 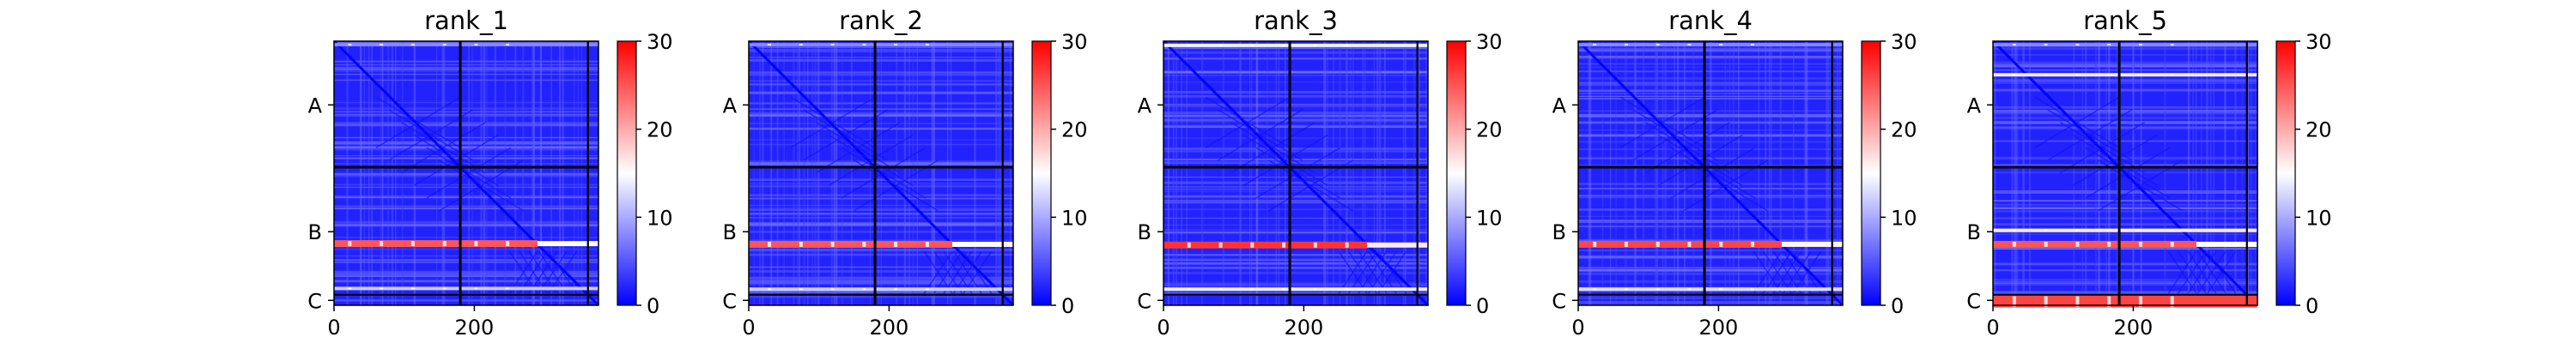 I want to click on x-tick-label: 0, so click(x=1577, y=328).